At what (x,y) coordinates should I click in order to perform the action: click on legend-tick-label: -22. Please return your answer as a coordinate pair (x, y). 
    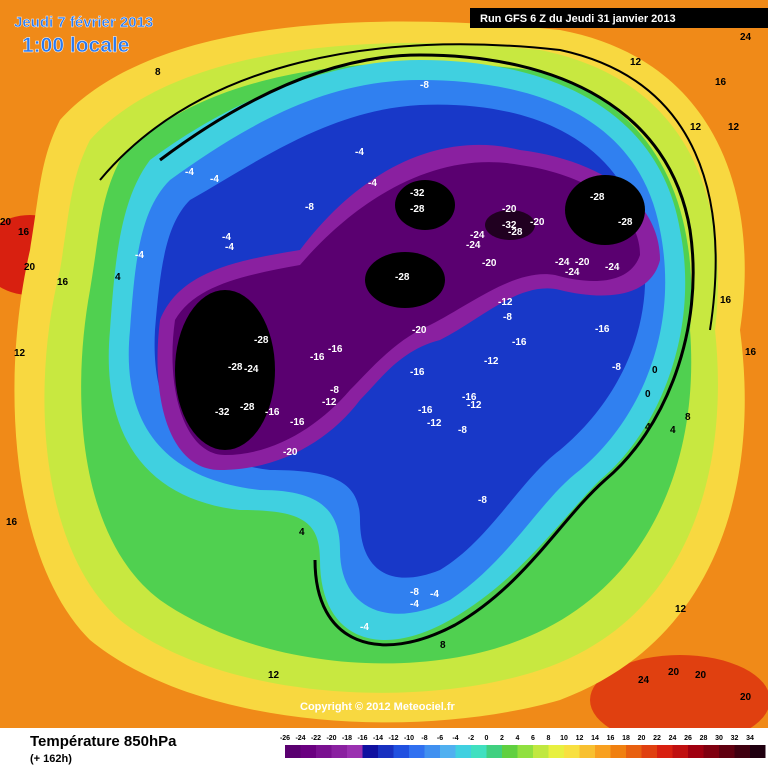
    Looking at the image, I should click on (316, 738).